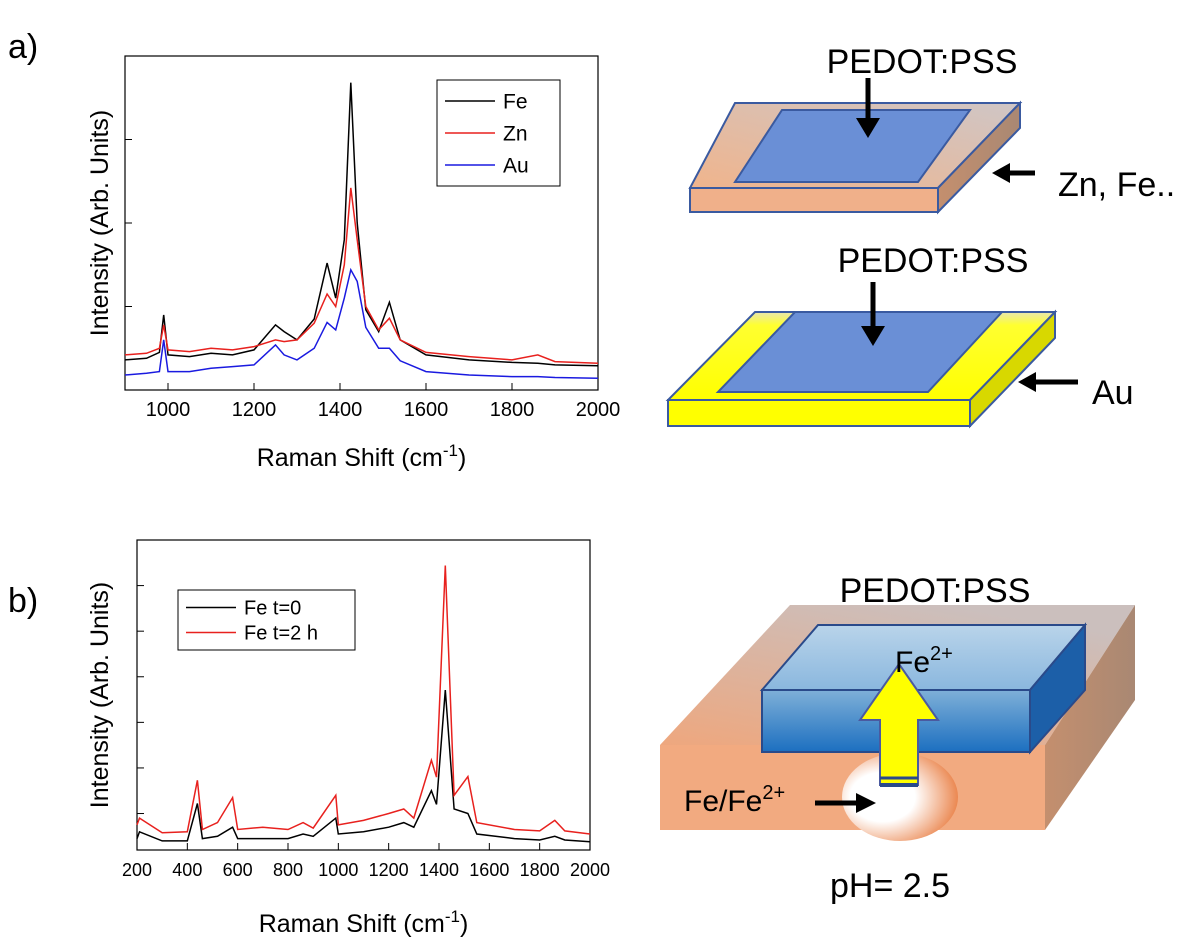  I want to click on x-tick-label: 200, so click(137, 870).